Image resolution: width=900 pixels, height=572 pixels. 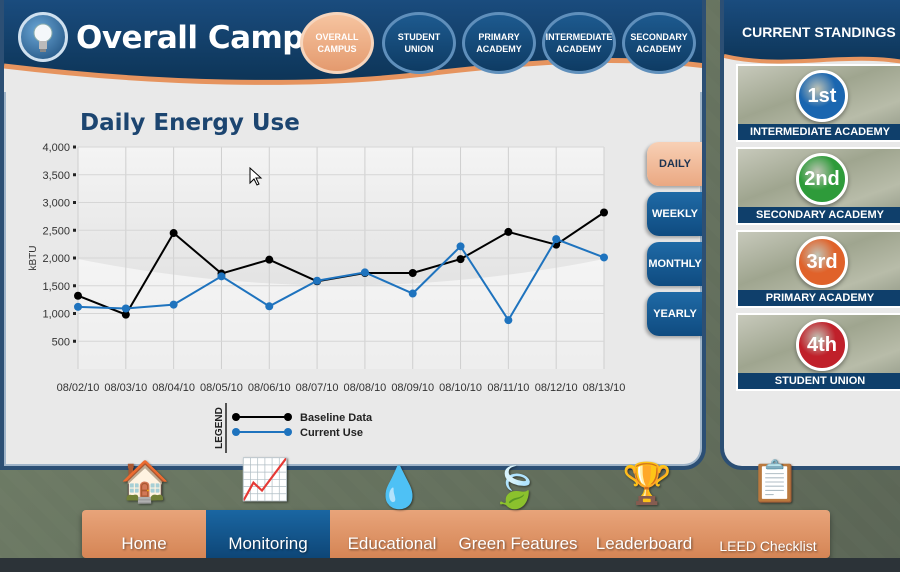 I want to click on nav-educational: 💧 Educational, so click(x=392, y=513).